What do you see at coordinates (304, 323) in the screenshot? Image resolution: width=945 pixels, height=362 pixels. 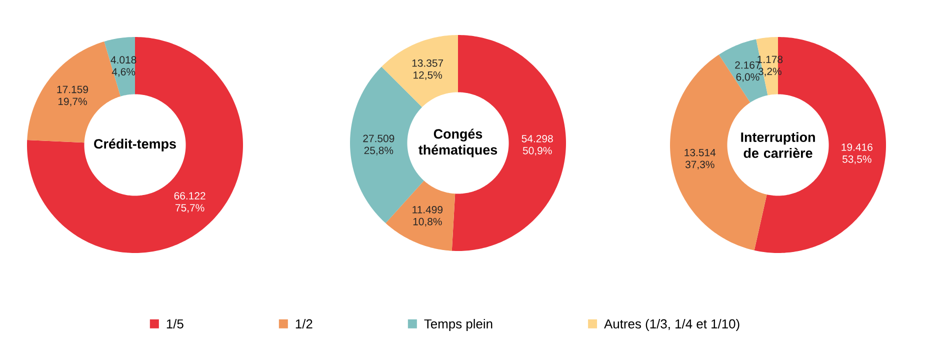 I see `legend-label: 1/2` at bounding box center [304, 323].